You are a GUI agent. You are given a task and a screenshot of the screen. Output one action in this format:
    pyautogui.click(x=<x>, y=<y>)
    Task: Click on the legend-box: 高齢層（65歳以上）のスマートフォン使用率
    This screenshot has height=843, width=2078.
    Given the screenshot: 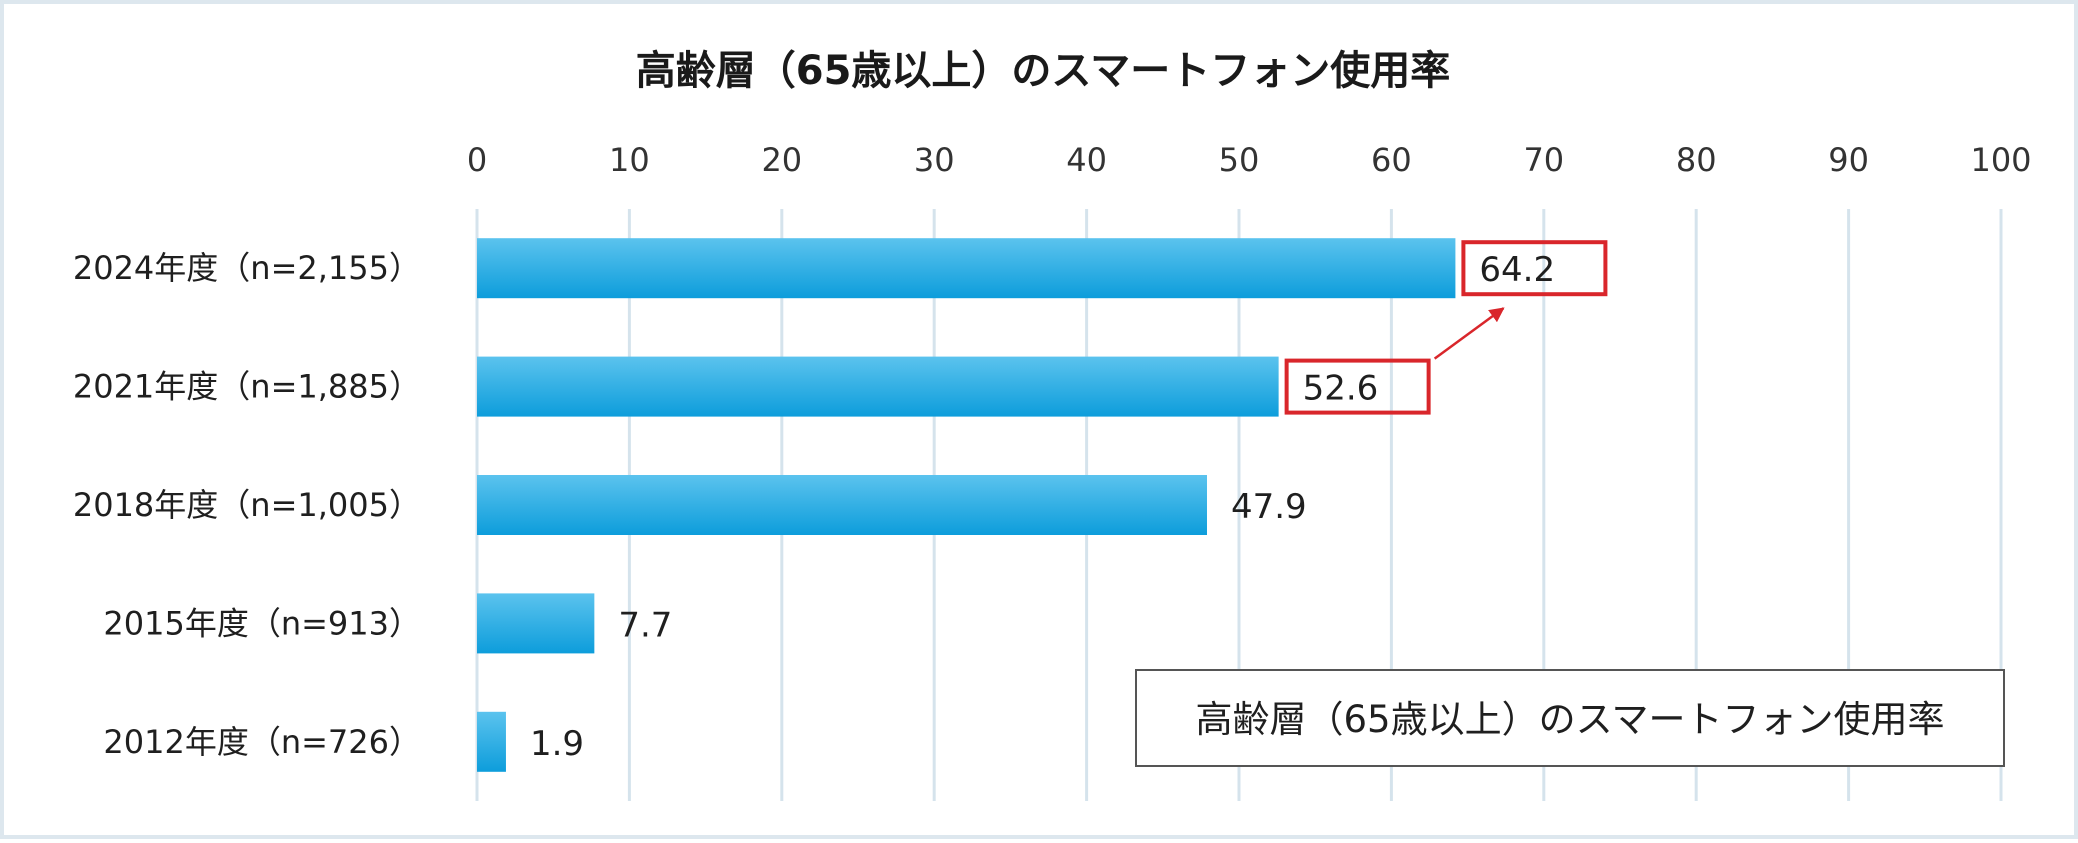 What is the action you would take?
    pyautogui.click(x=1570, y=718)
    